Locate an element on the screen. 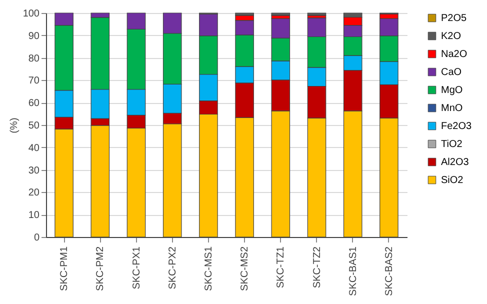 This screenshot has height=304, width=487. legend-label: MgO is located at coordinates (452, 90).